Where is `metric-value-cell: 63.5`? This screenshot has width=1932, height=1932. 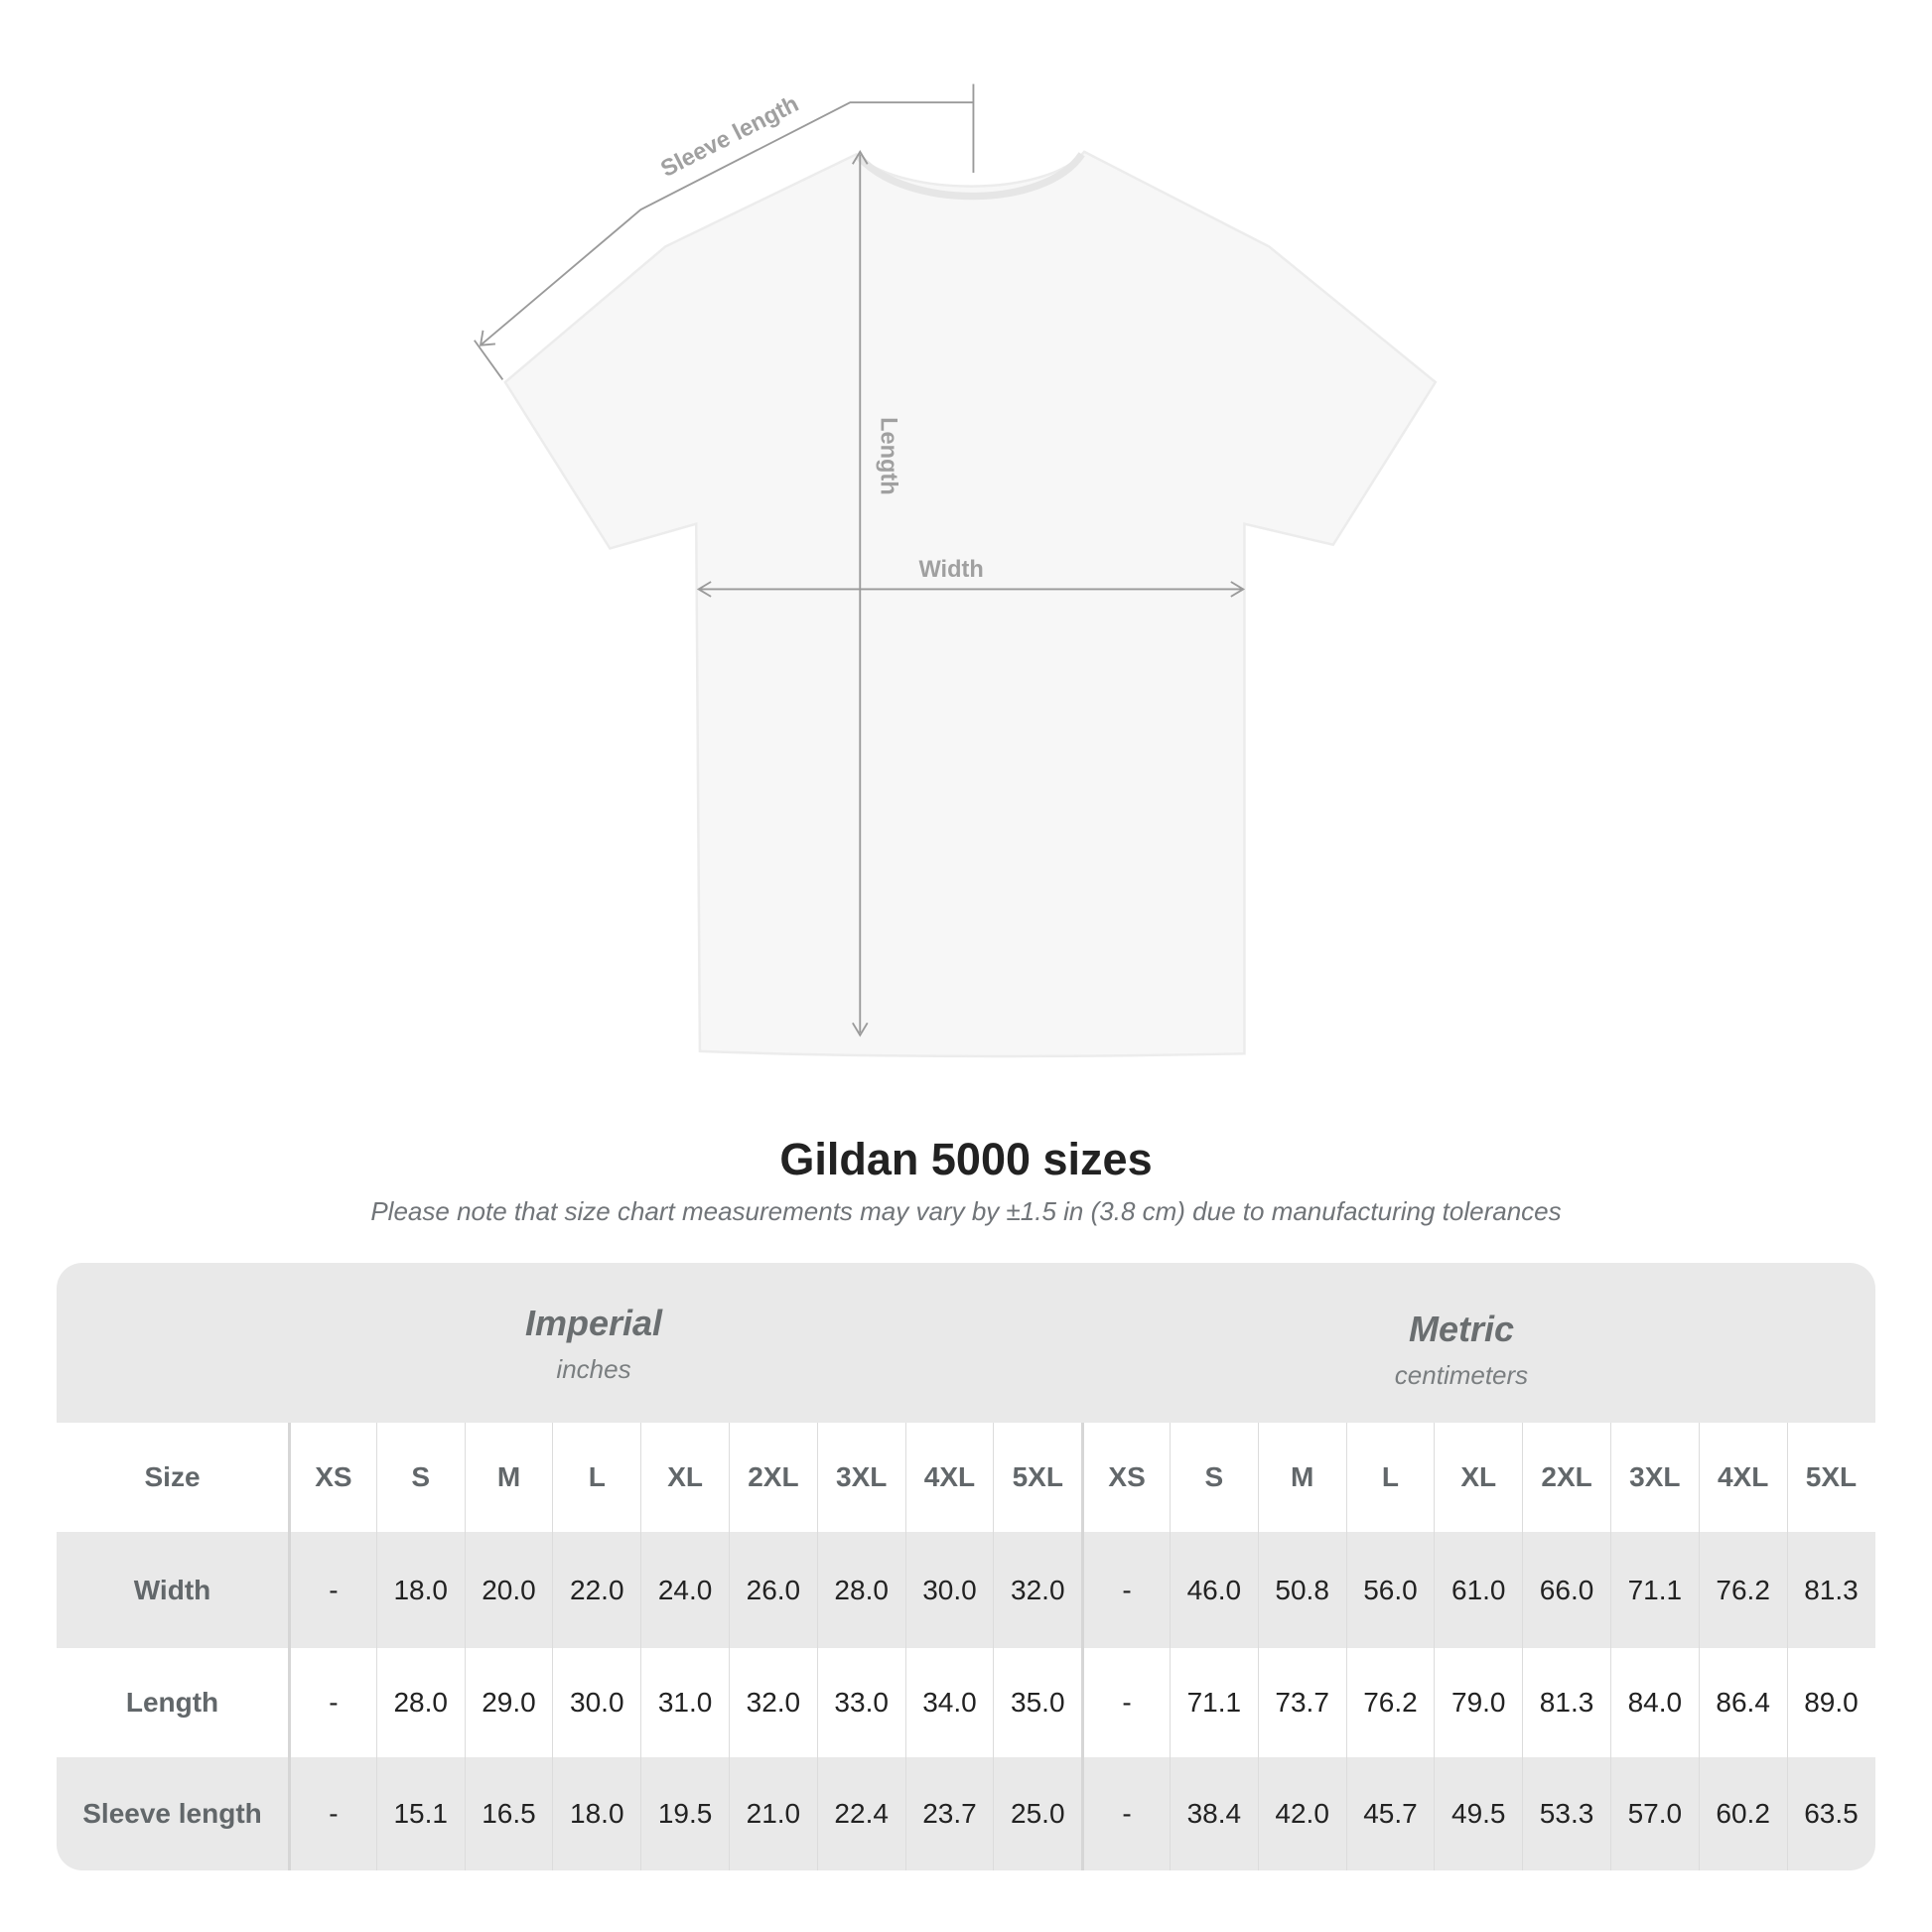
metric-value-cell: 63.5 is located at coordinates (1831, 1814).